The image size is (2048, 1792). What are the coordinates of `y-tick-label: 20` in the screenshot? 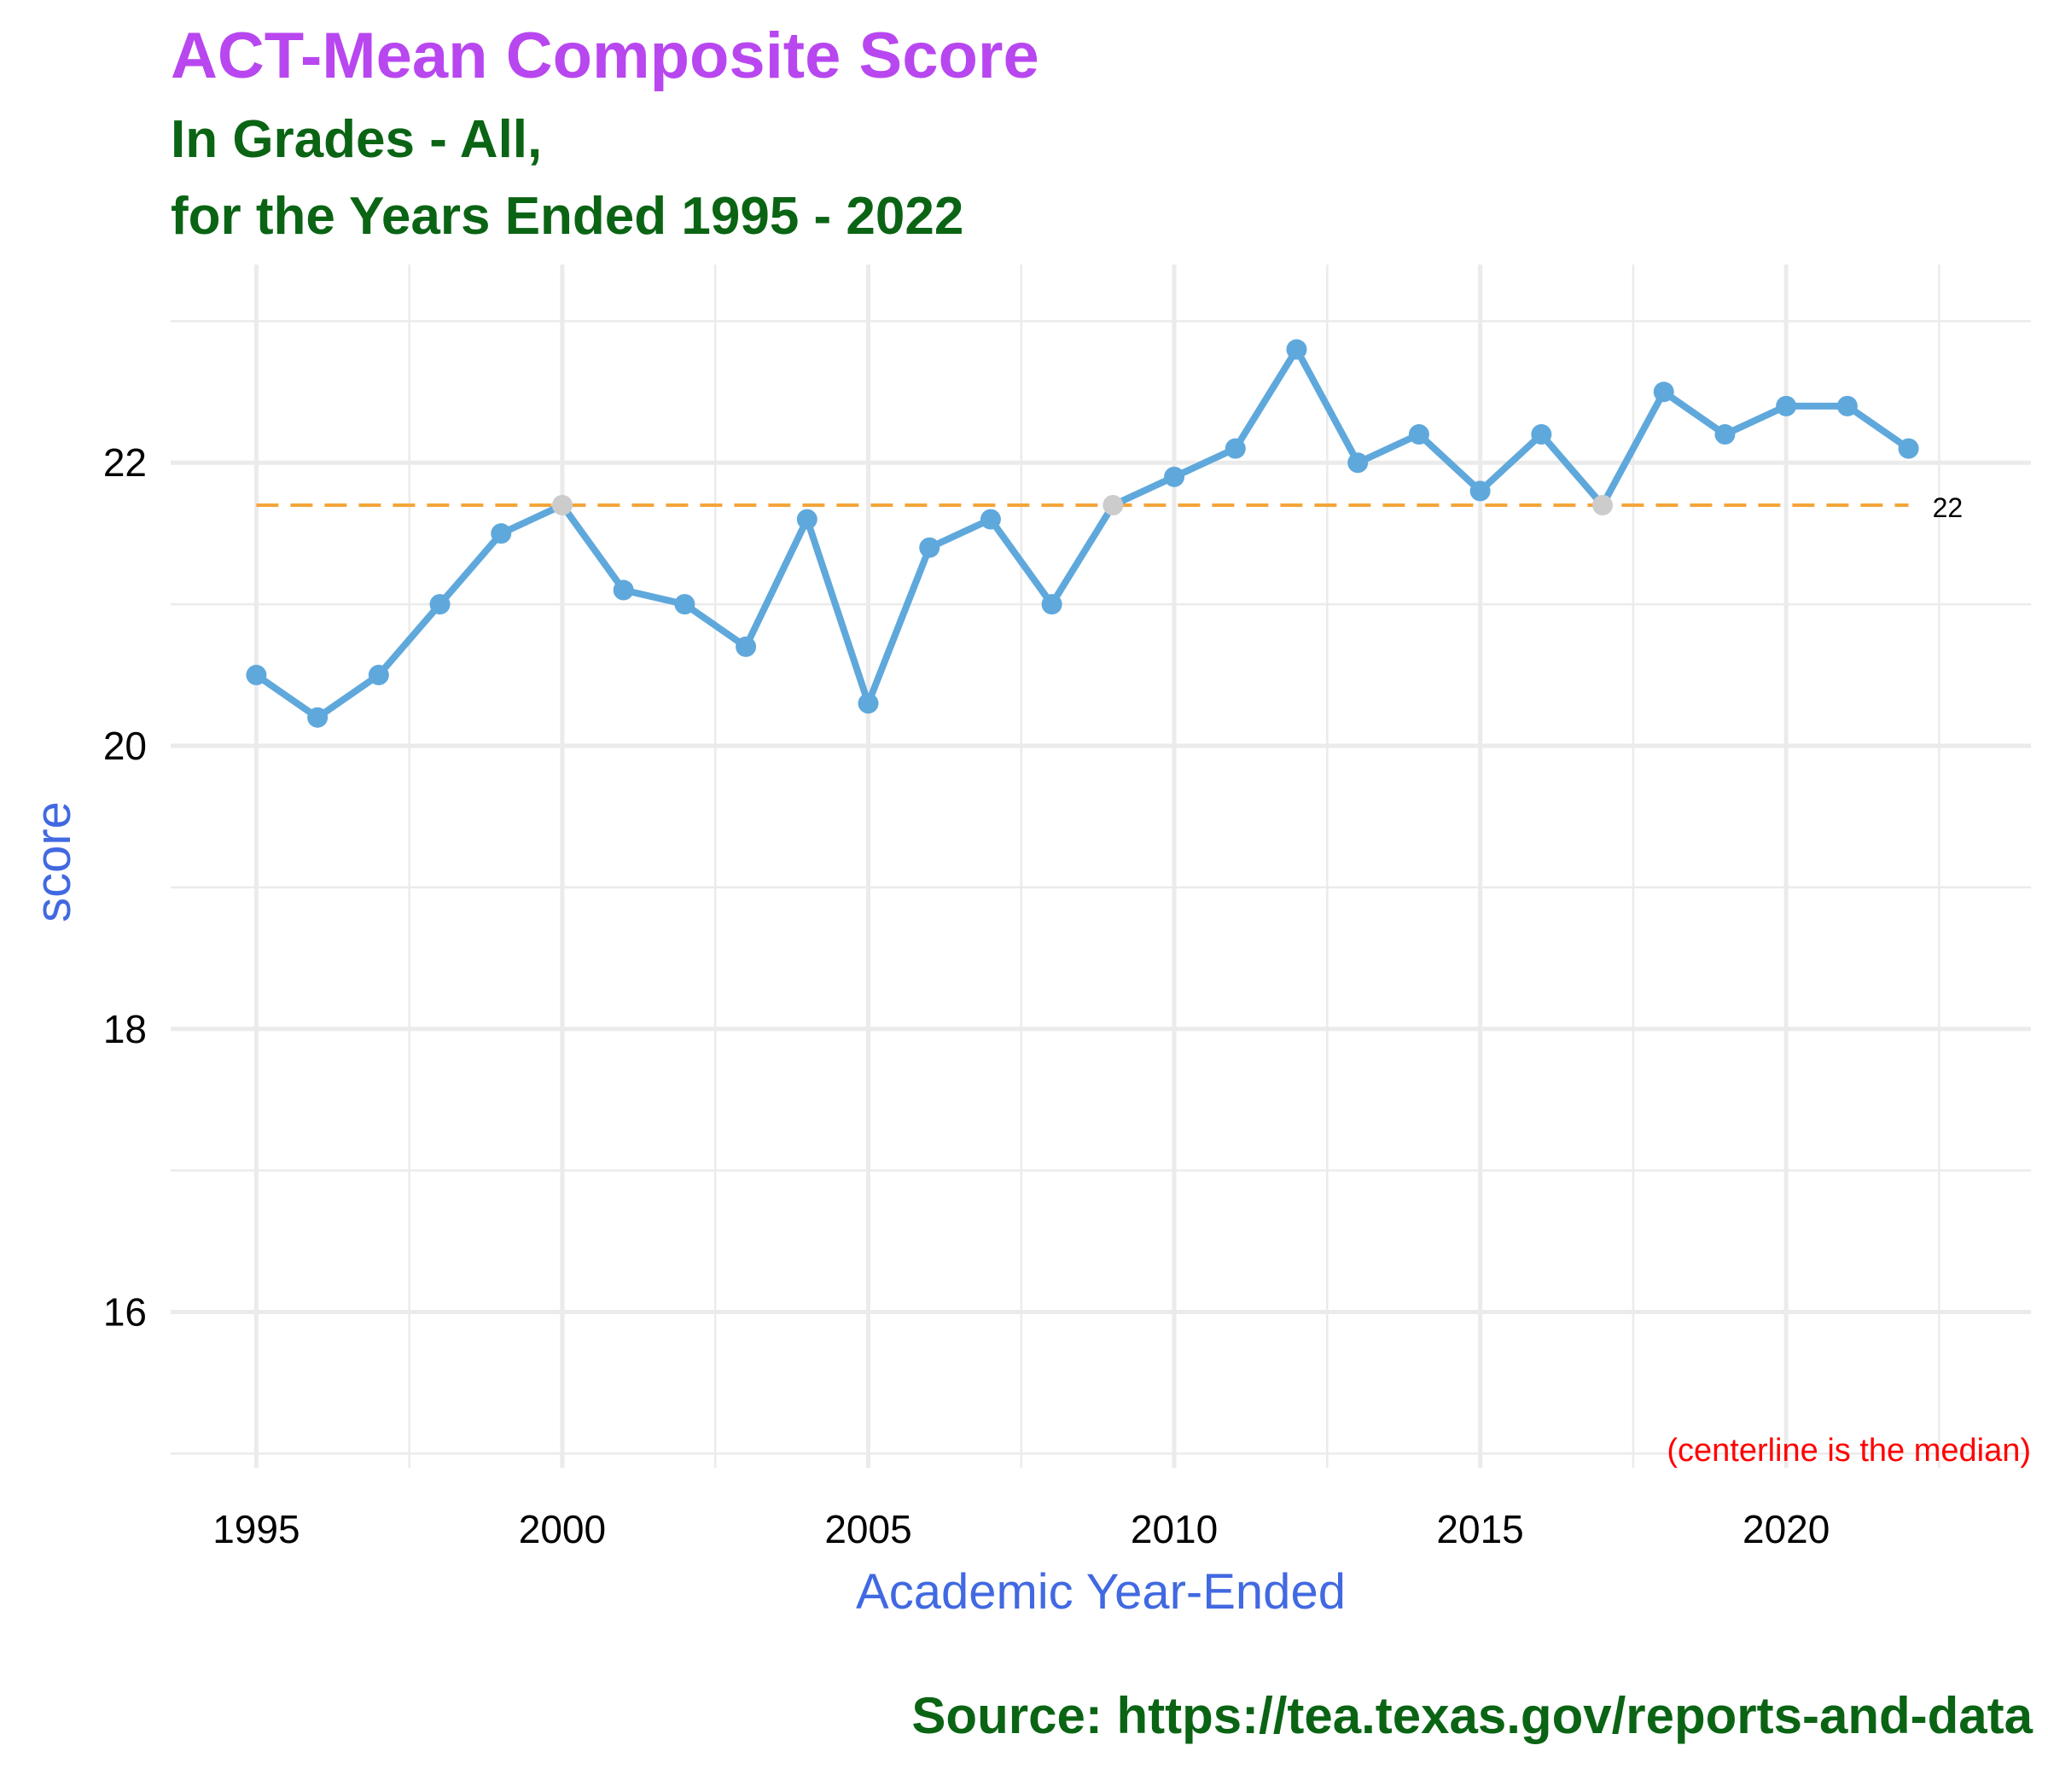 It's located at (125, 746).